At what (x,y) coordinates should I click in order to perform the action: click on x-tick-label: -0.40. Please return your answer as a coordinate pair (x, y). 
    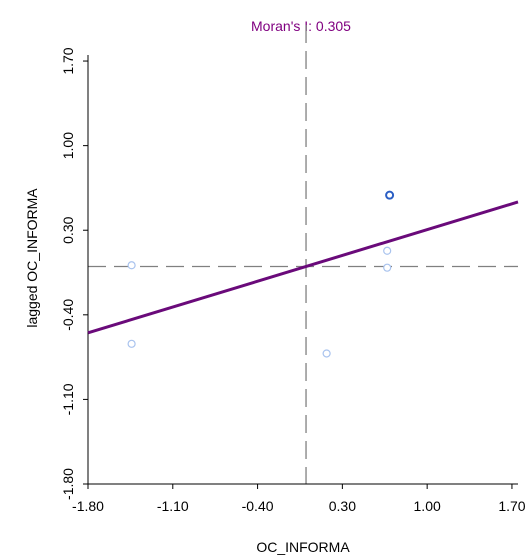
    Looking at the image, I should click on (258, 506).